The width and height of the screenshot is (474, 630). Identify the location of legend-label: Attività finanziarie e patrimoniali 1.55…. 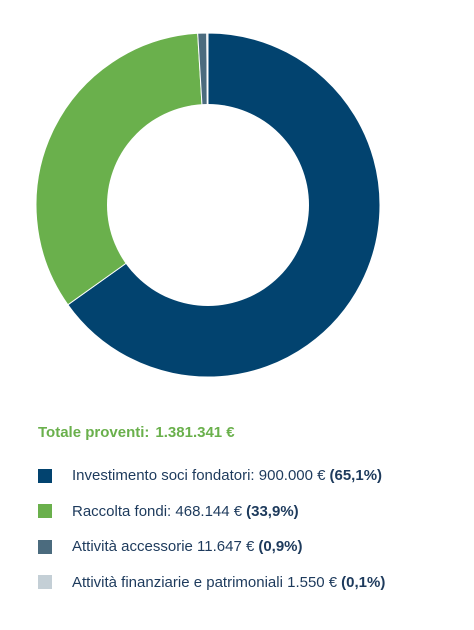
(205, 582).